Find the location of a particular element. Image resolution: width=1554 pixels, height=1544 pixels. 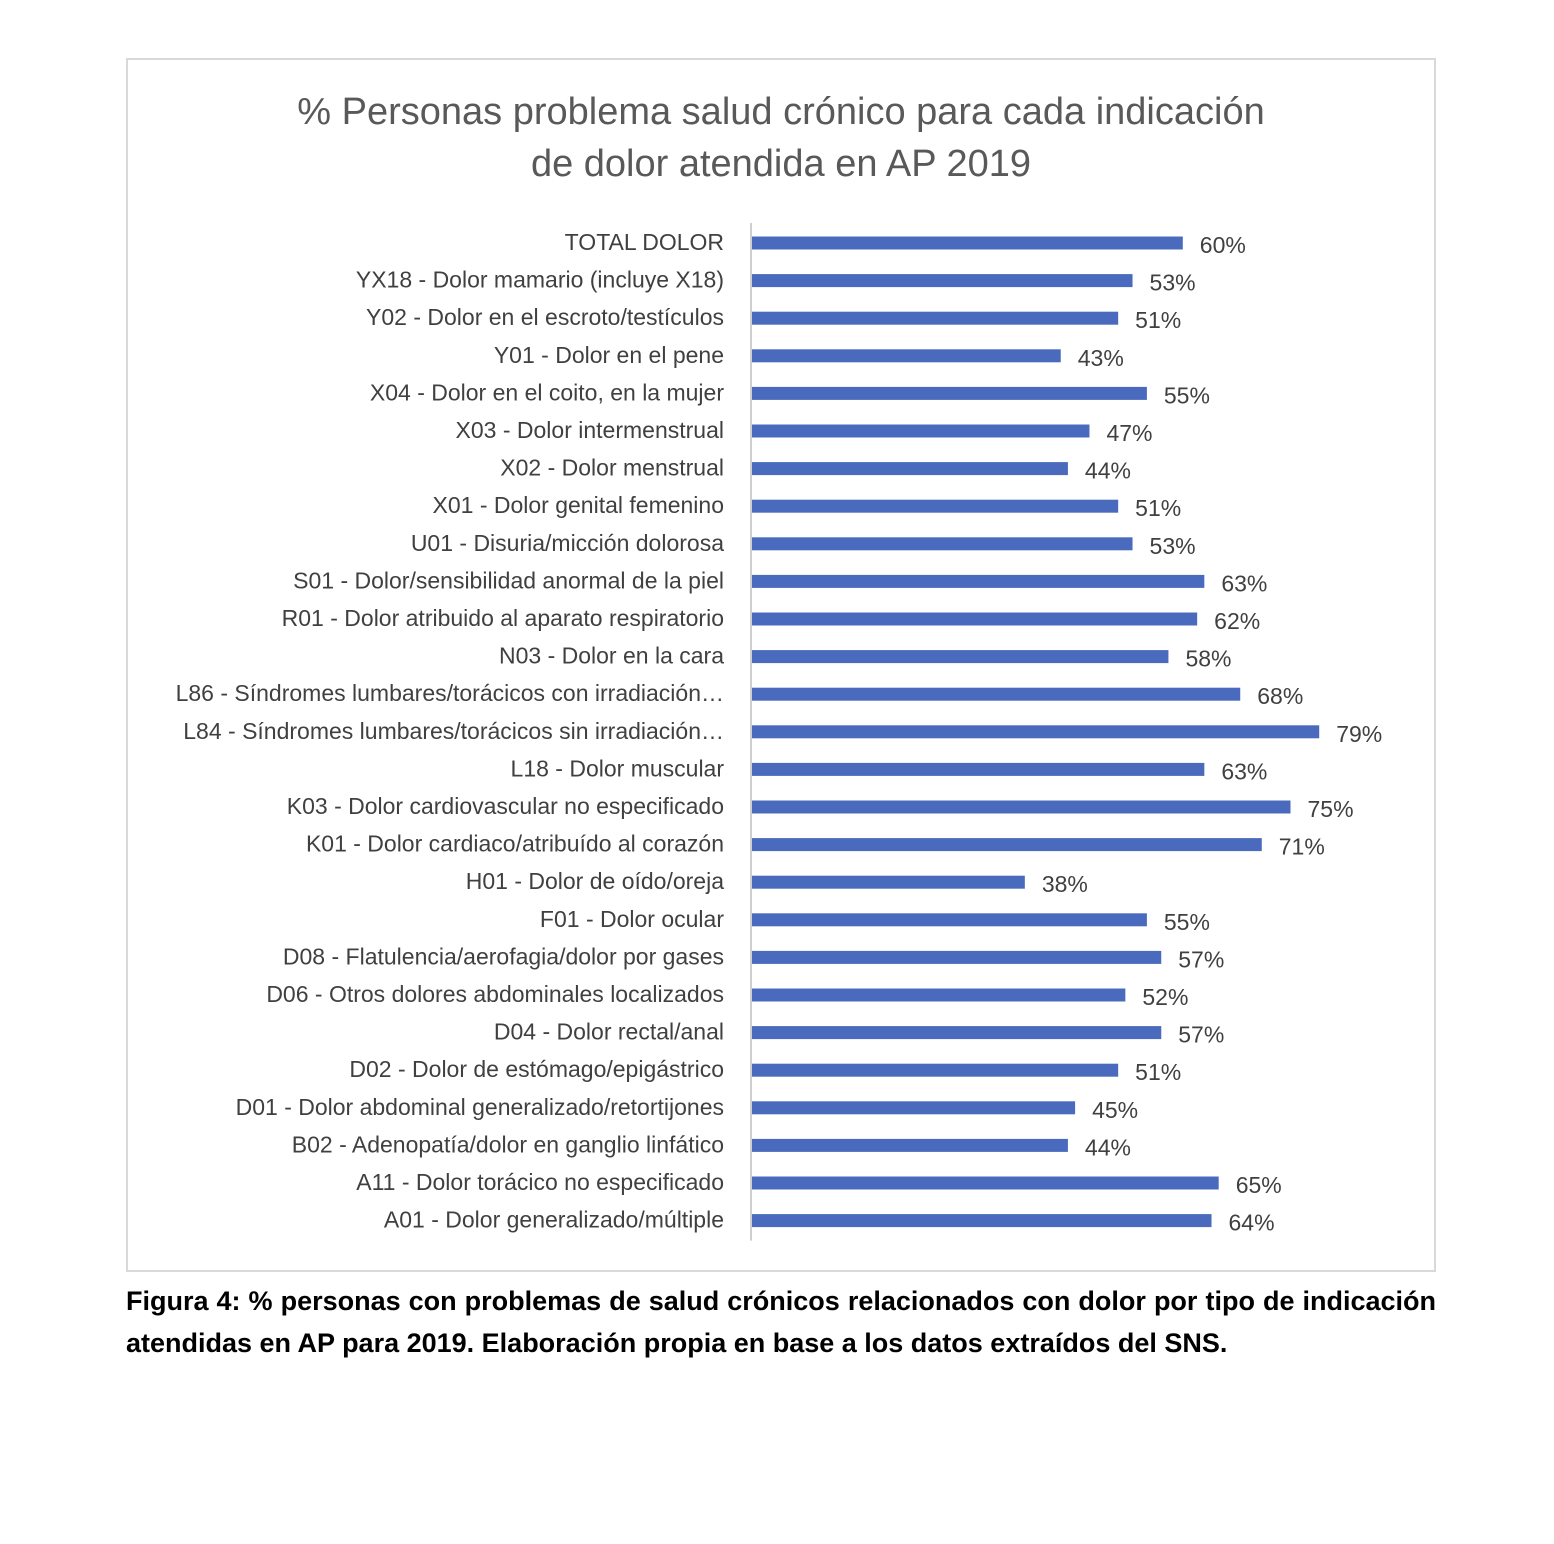

data-label: 64% is located at coordinates (1252, 1223).